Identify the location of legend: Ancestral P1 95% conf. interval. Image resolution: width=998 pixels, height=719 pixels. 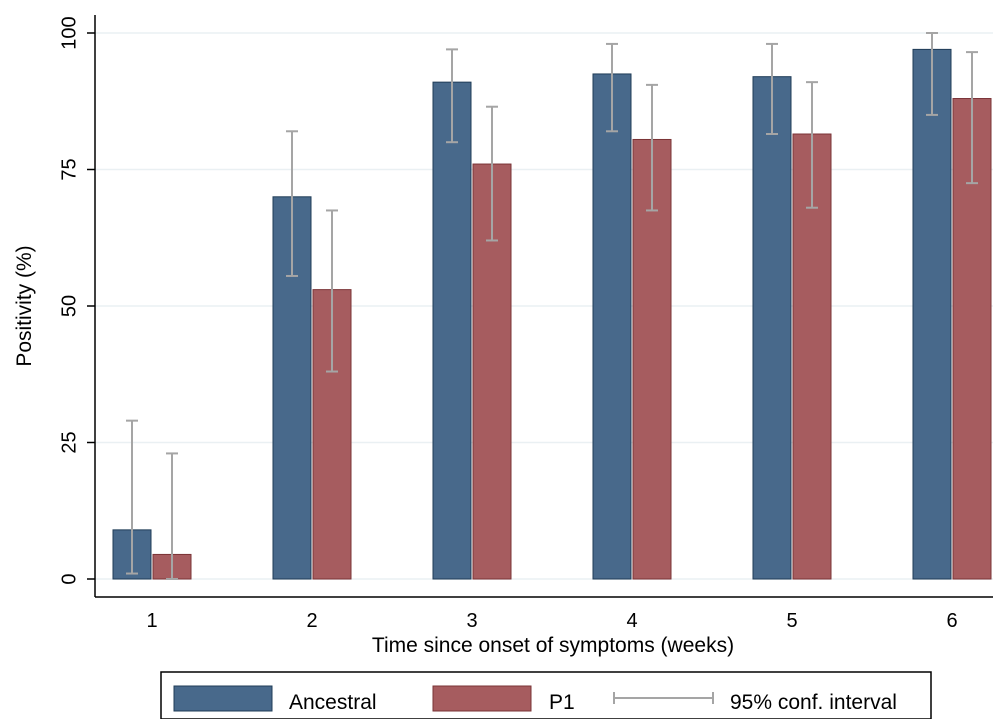
(546, 695).